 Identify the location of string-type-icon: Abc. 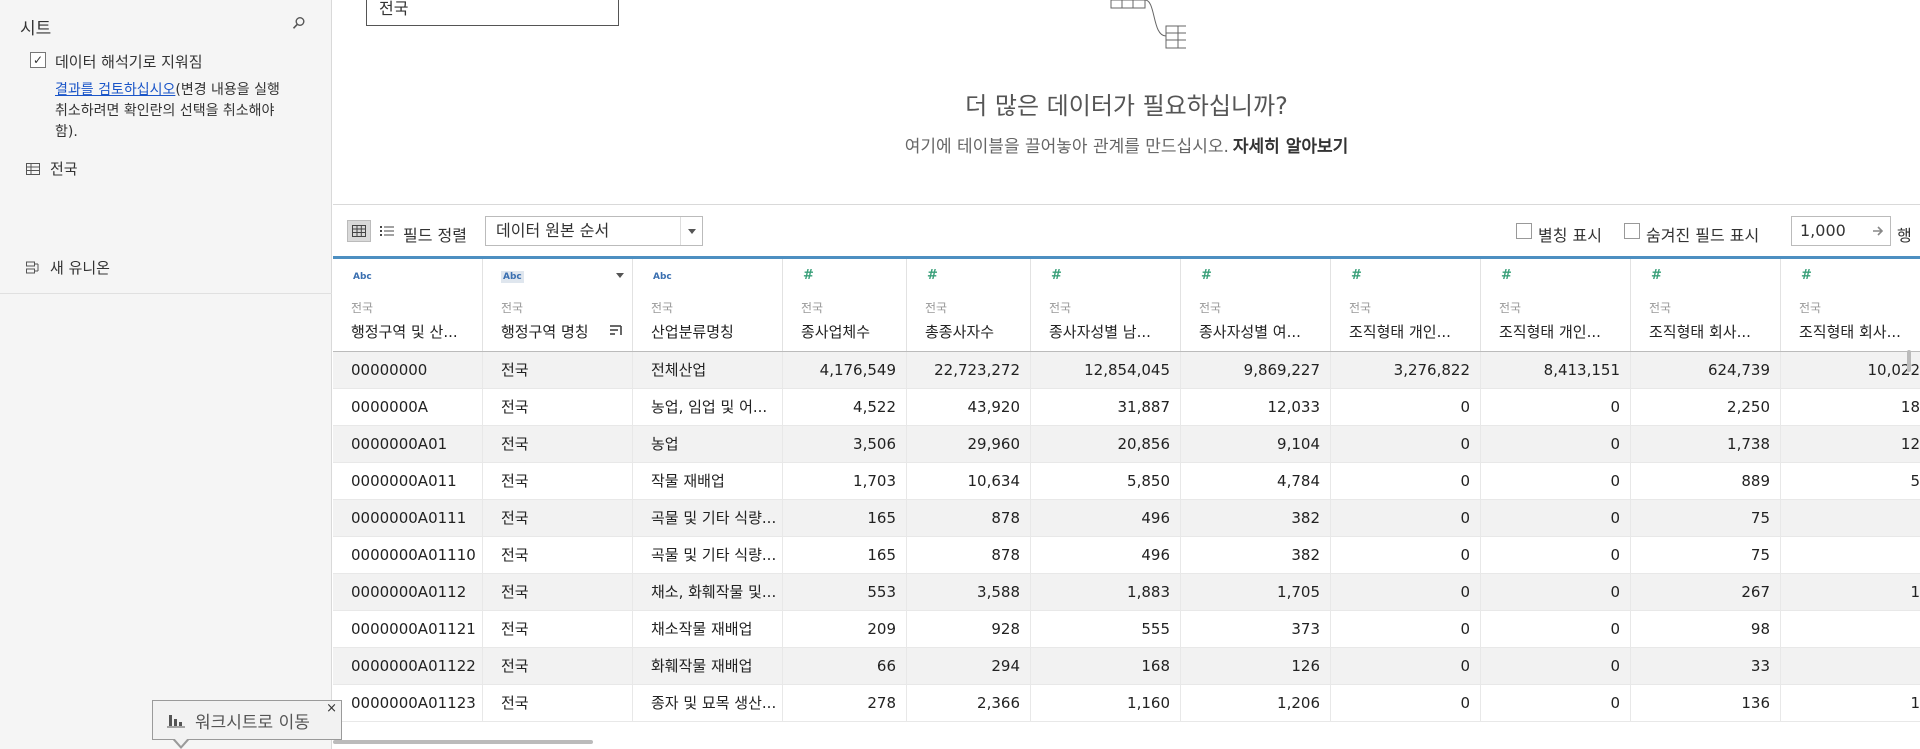
(662, 277).